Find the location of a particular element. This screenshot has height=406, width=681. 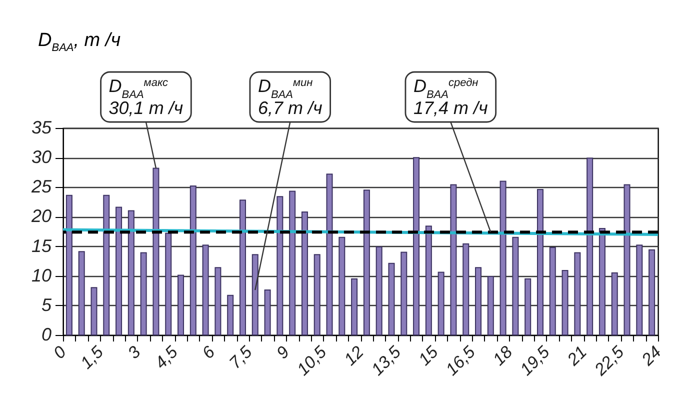

y-tick-label: 5 is located at coordinates (46, 304).